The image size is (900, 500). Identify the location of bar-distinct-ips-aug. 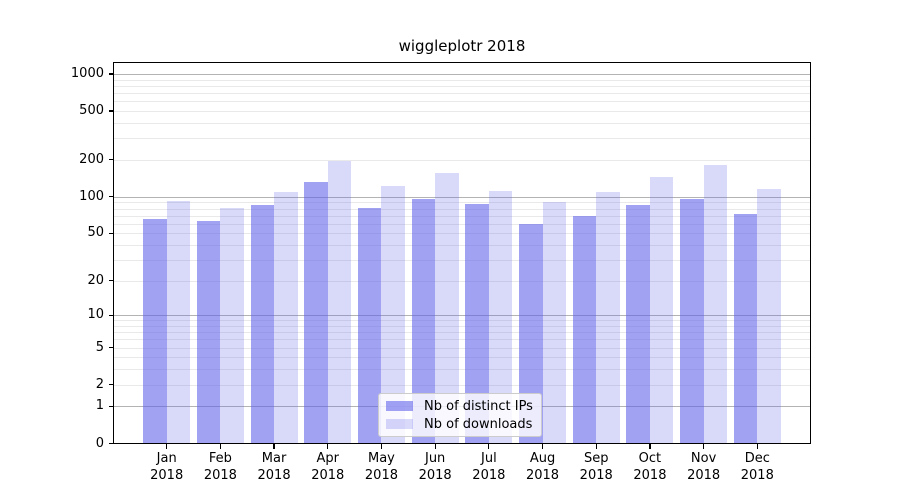
(531, 333).